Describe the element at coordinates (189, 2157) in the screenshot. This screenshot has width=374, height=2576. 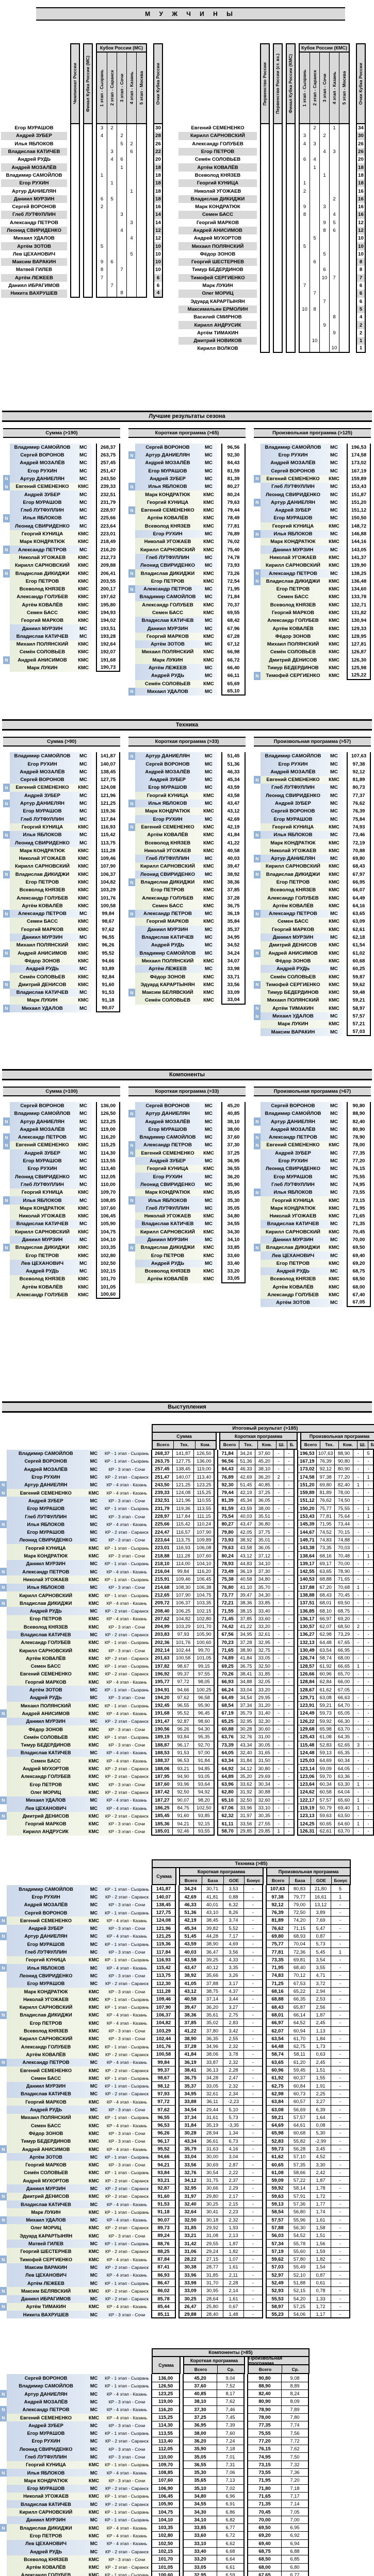
I see `value-cell: 33,04` at that location.